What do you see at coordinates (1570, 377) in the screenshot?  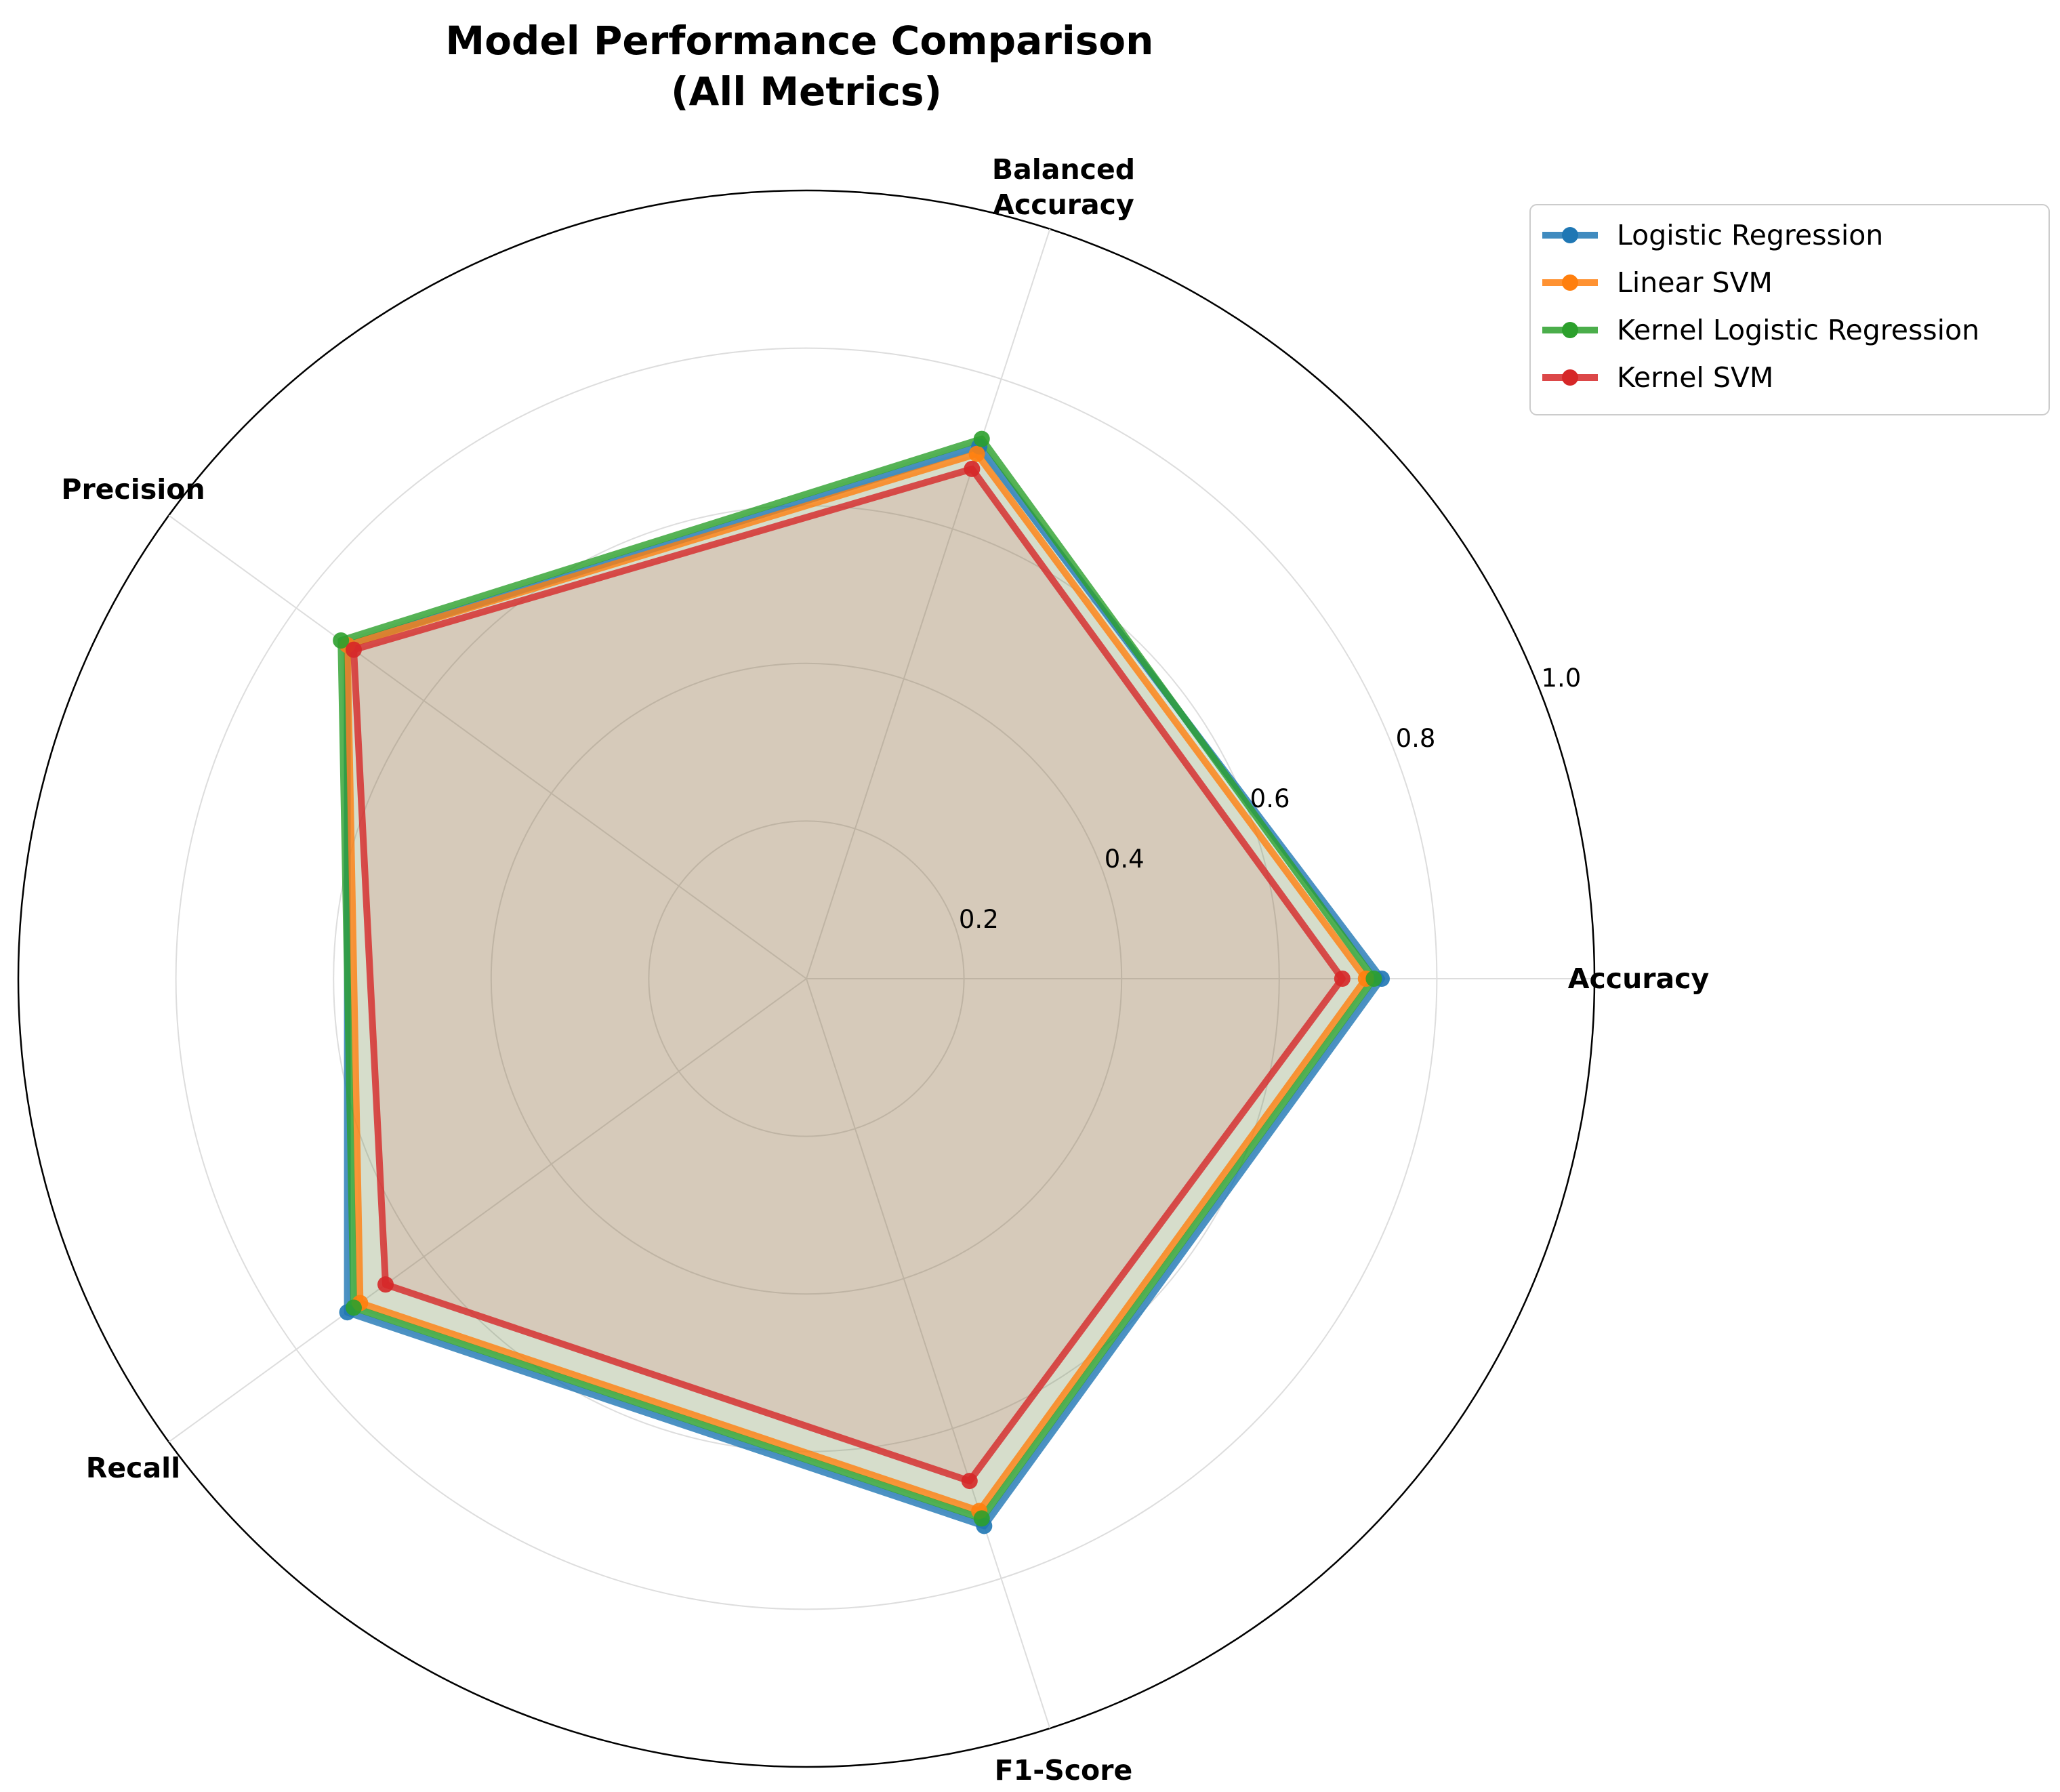 I see `legend-marker-kernel-svm` at bounding box center [1570, 377].